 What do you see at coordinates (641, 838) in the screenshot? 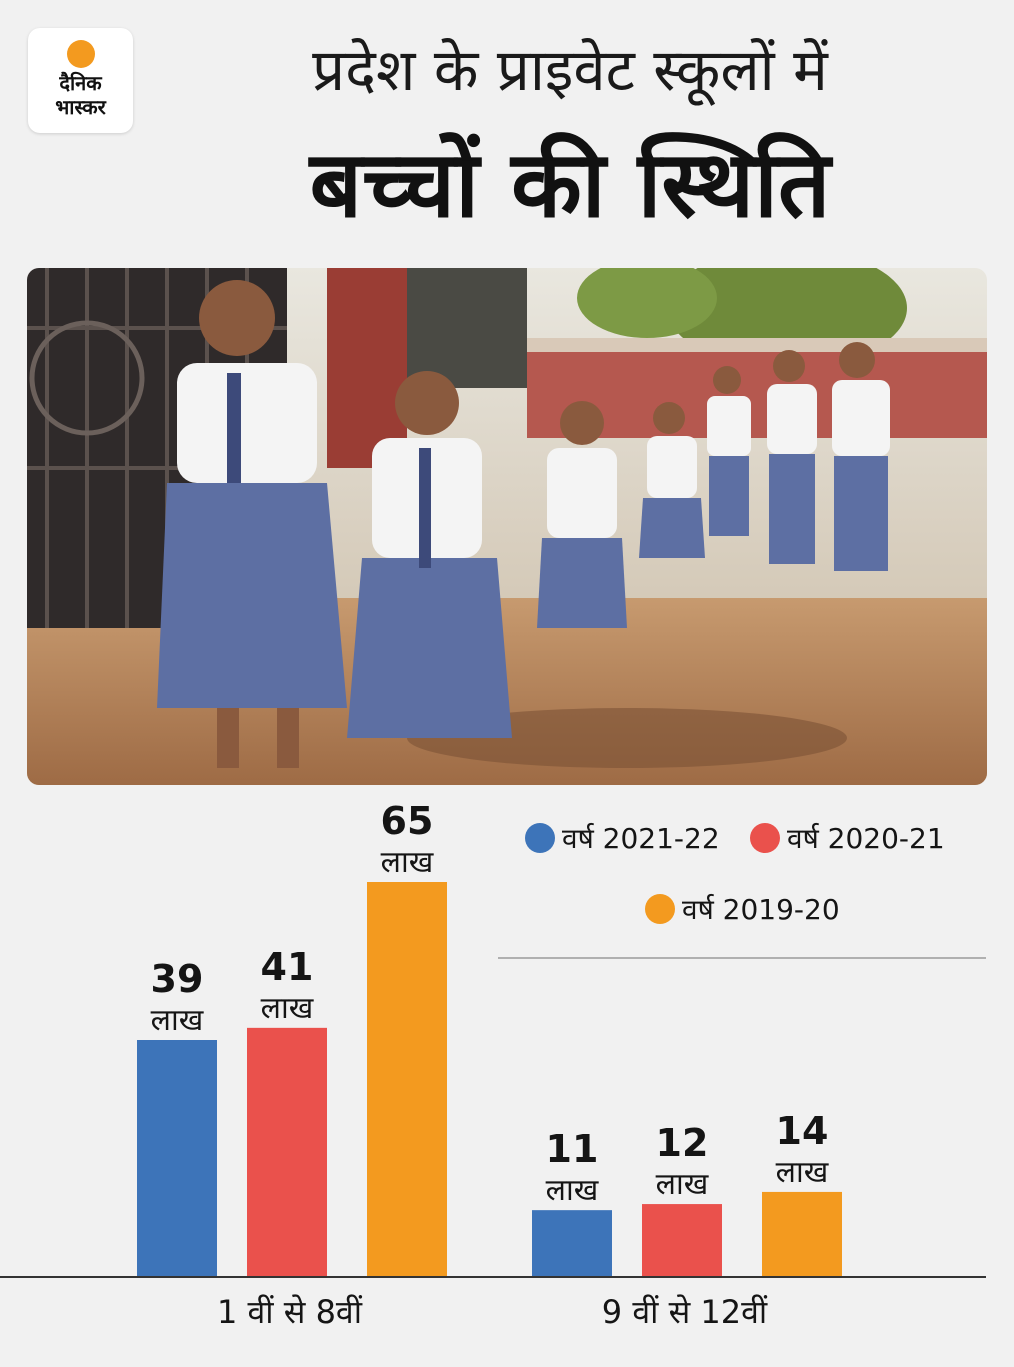
I see `legend-label-0: वर्ष 2021-22` at bounding box center [641, 838].